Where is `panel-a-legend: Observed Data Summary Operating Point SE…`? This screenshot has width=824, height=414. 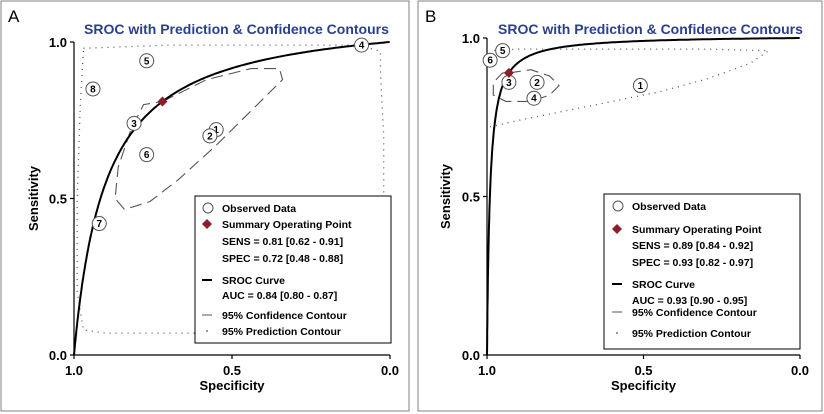 panel-a-legend: Observed Data Summary Operating Point SE… is located at coordinates (293, 269).